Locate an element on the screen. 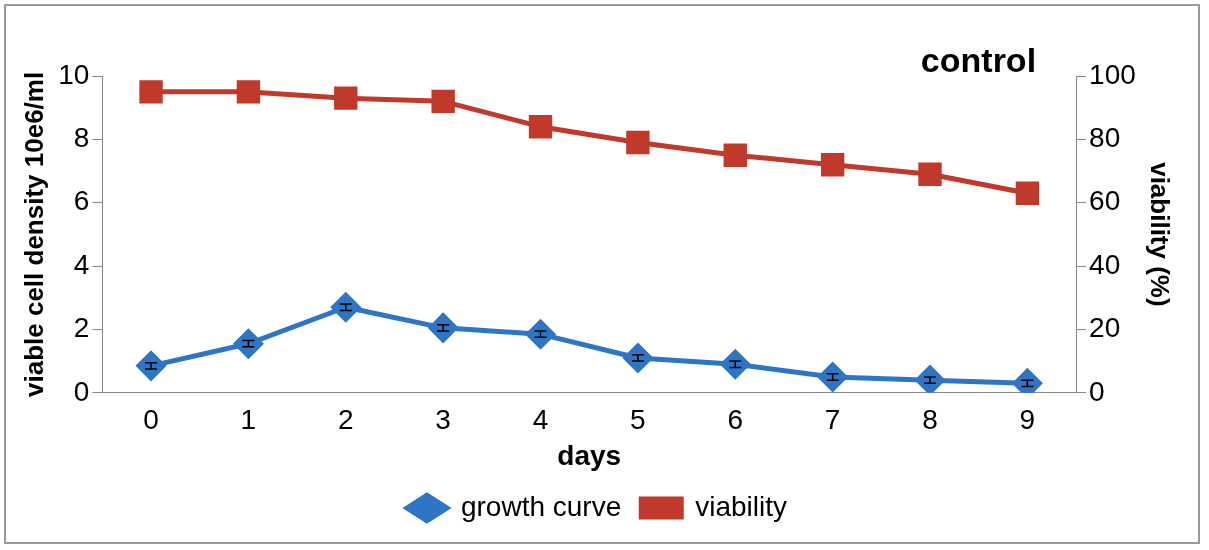  x-tick-label: 2 is located at coordinates (345, 420).